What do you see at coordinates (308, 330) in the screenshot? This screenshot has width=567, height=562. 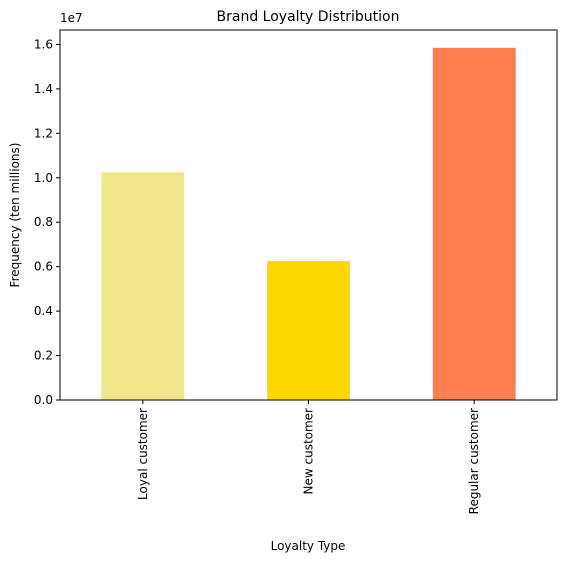 I see `bar-new-customer` at bounding box center [308, 330].